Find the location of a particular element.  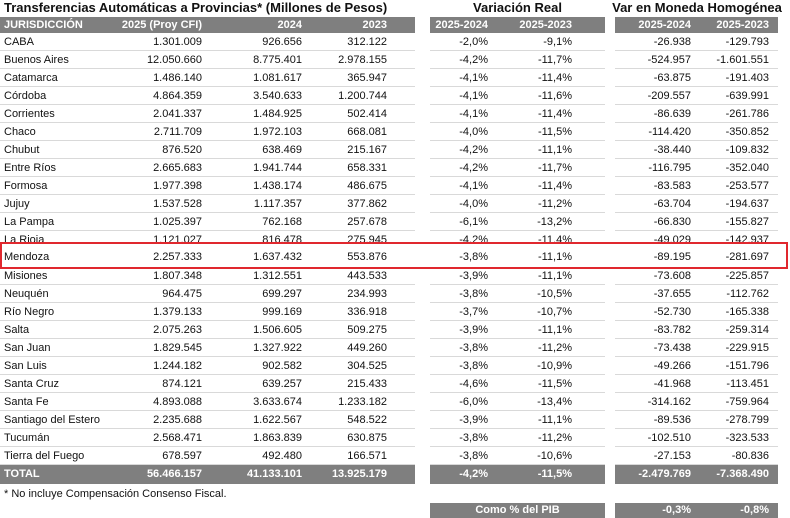

cell-value: 699.297 is located at coordinates (282, 294).